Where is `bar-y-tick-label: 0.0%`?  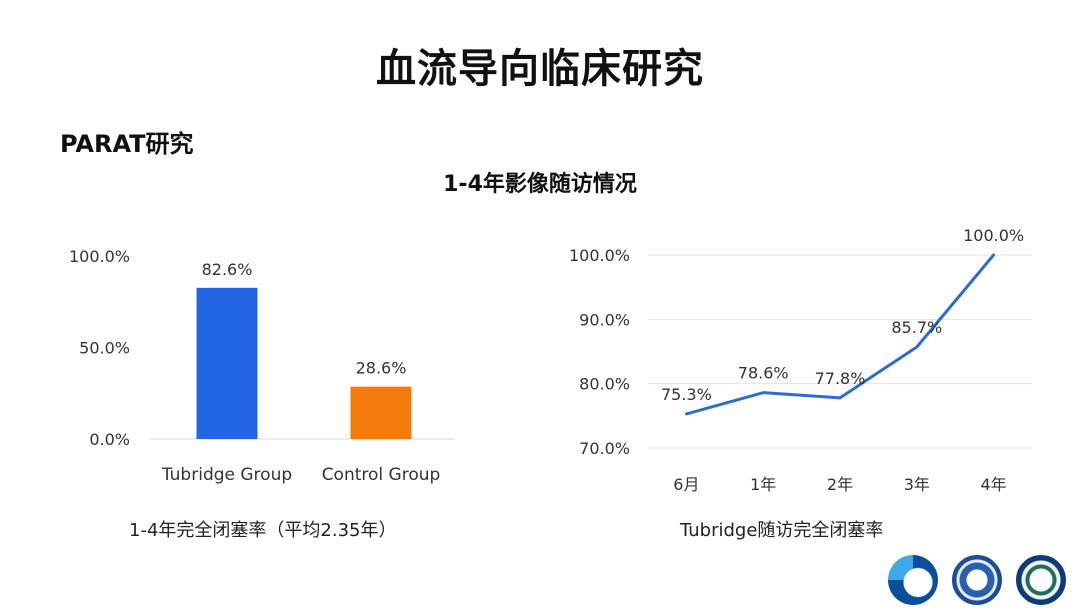
bar-y-tick-label: 0.0% is located at coordinates (109, 439).